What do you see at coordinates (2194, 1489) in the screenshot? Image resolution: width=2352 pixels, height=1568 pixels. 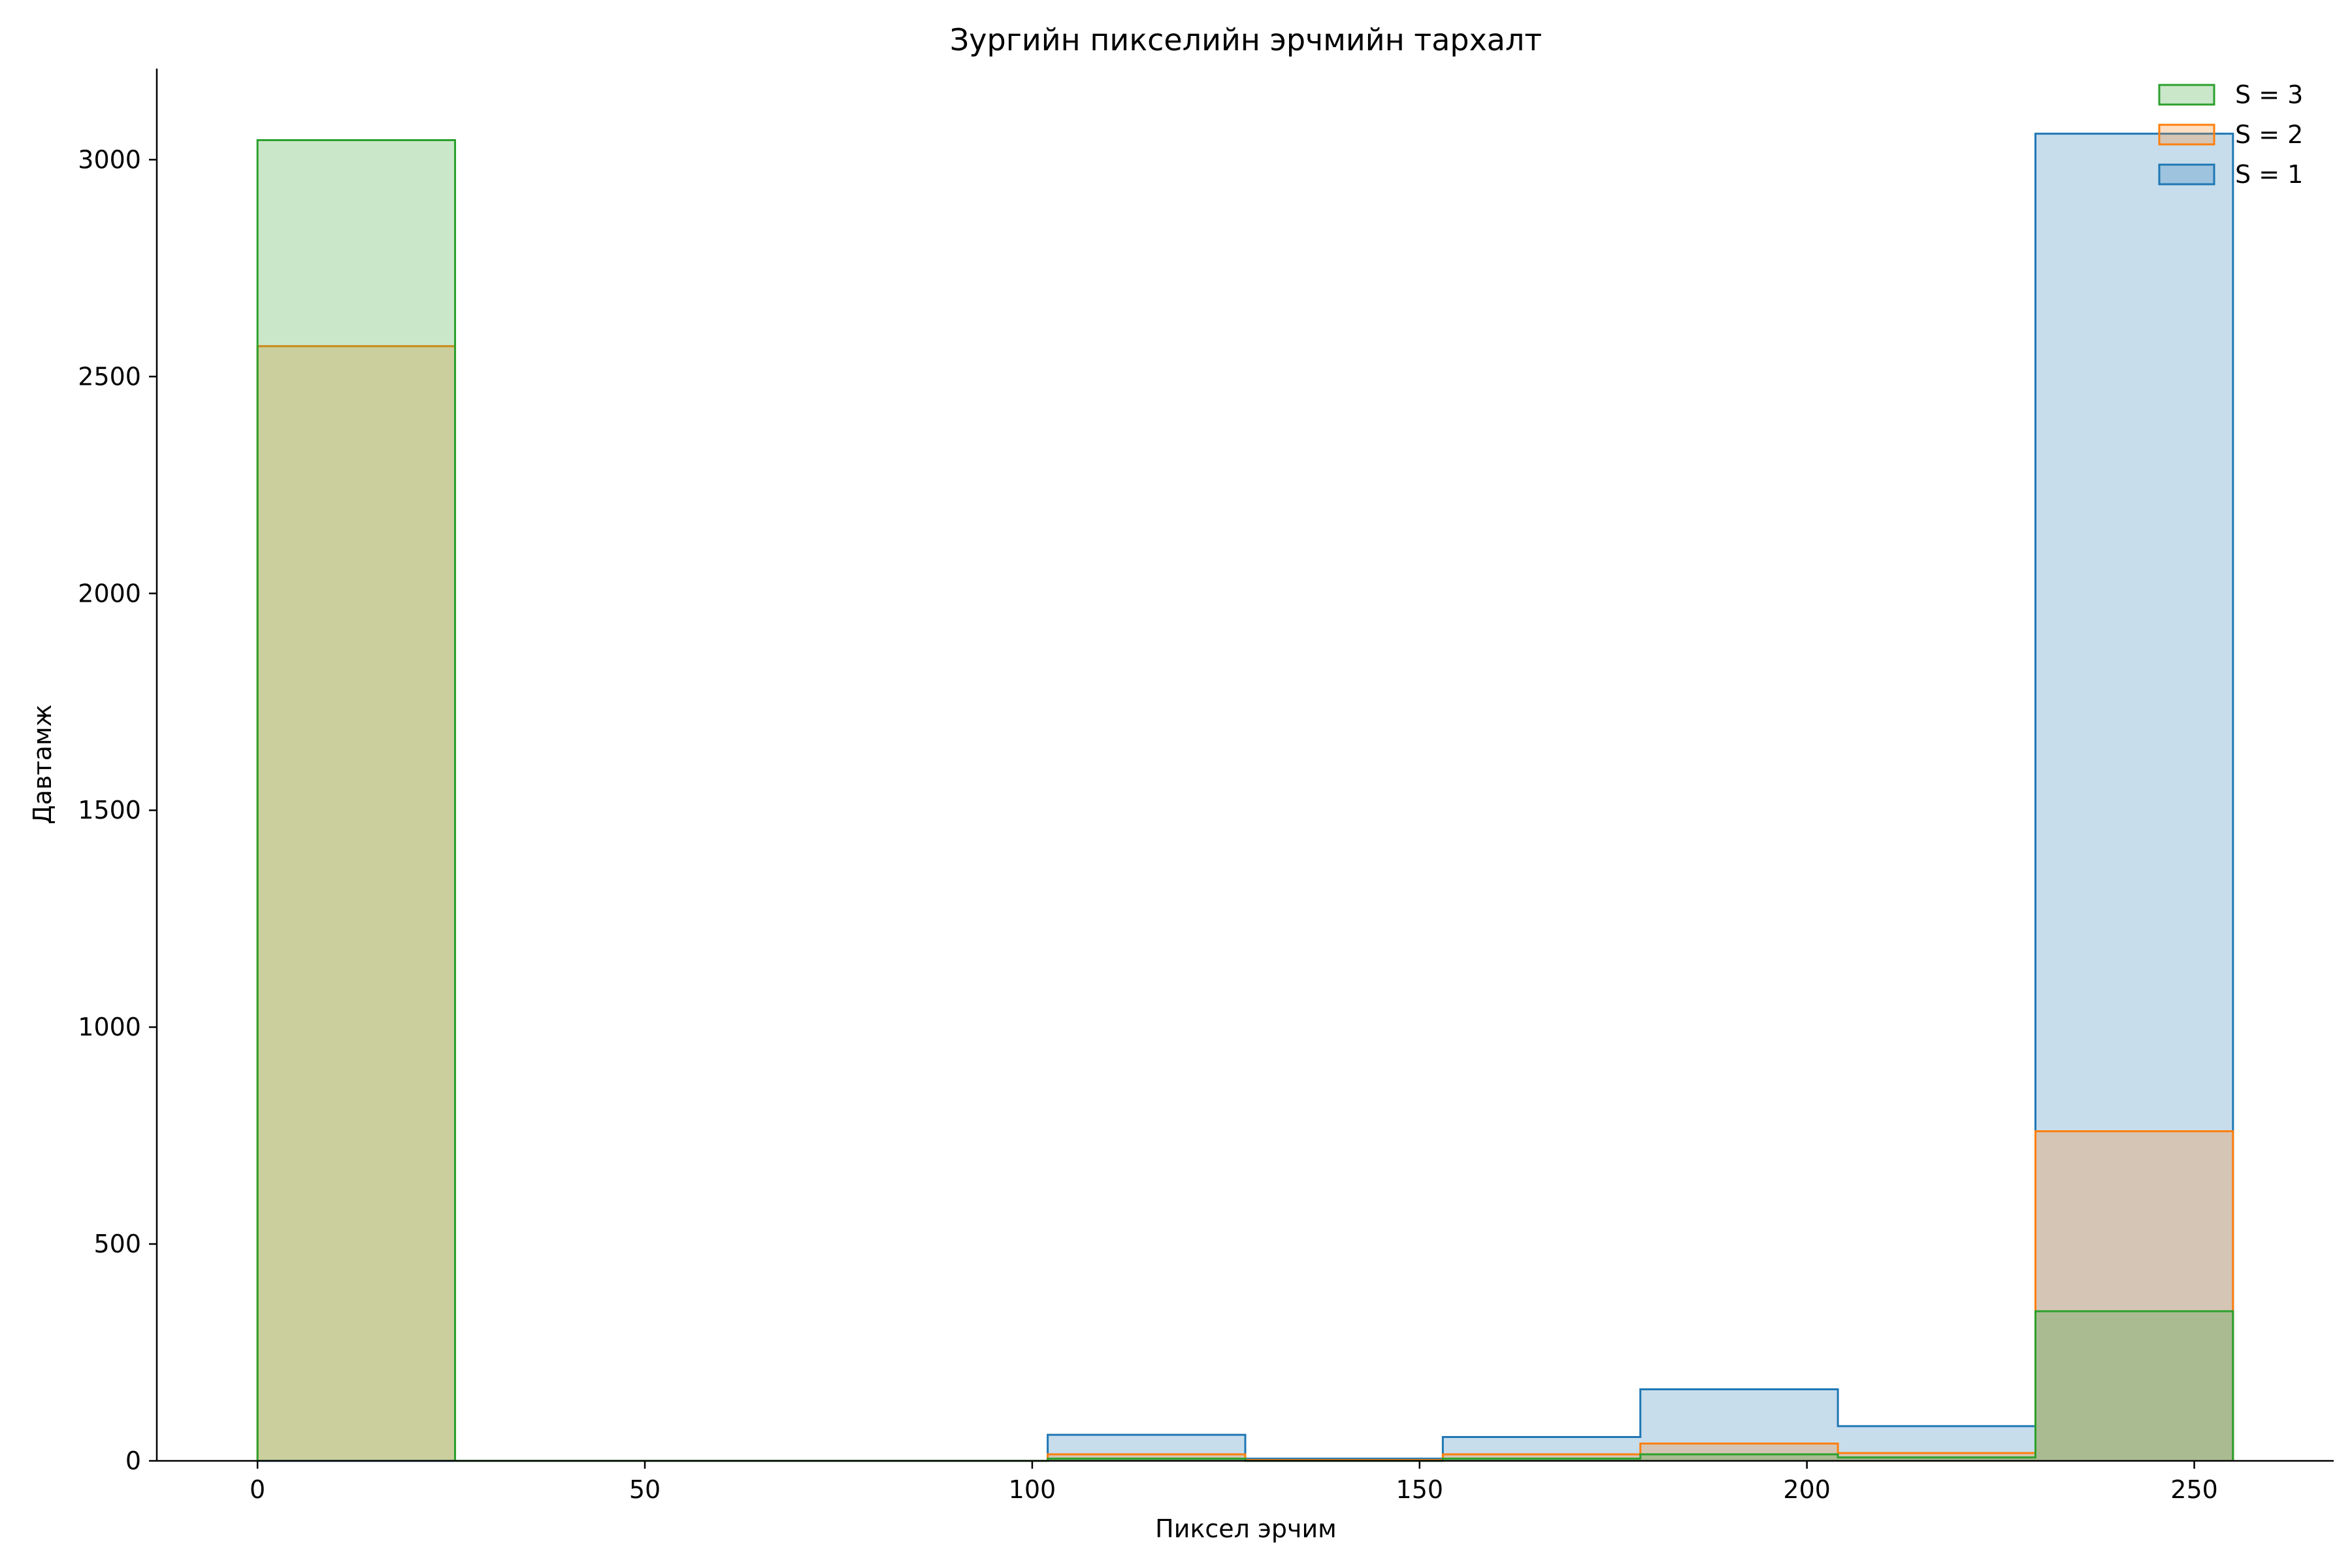 I see `x-tick-label: 250` at bounding box center [2194, 1489].